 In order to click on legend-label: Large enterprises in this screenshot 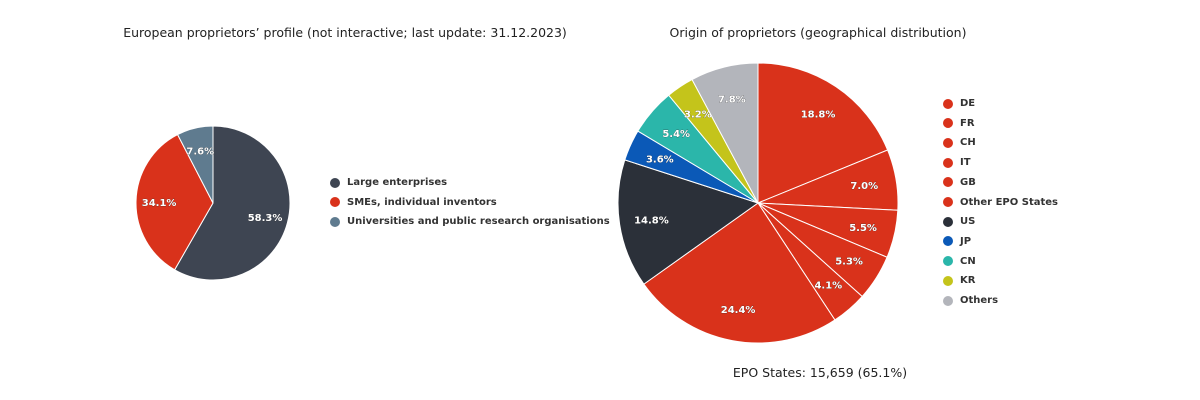, I will do `click(397, 182)`.